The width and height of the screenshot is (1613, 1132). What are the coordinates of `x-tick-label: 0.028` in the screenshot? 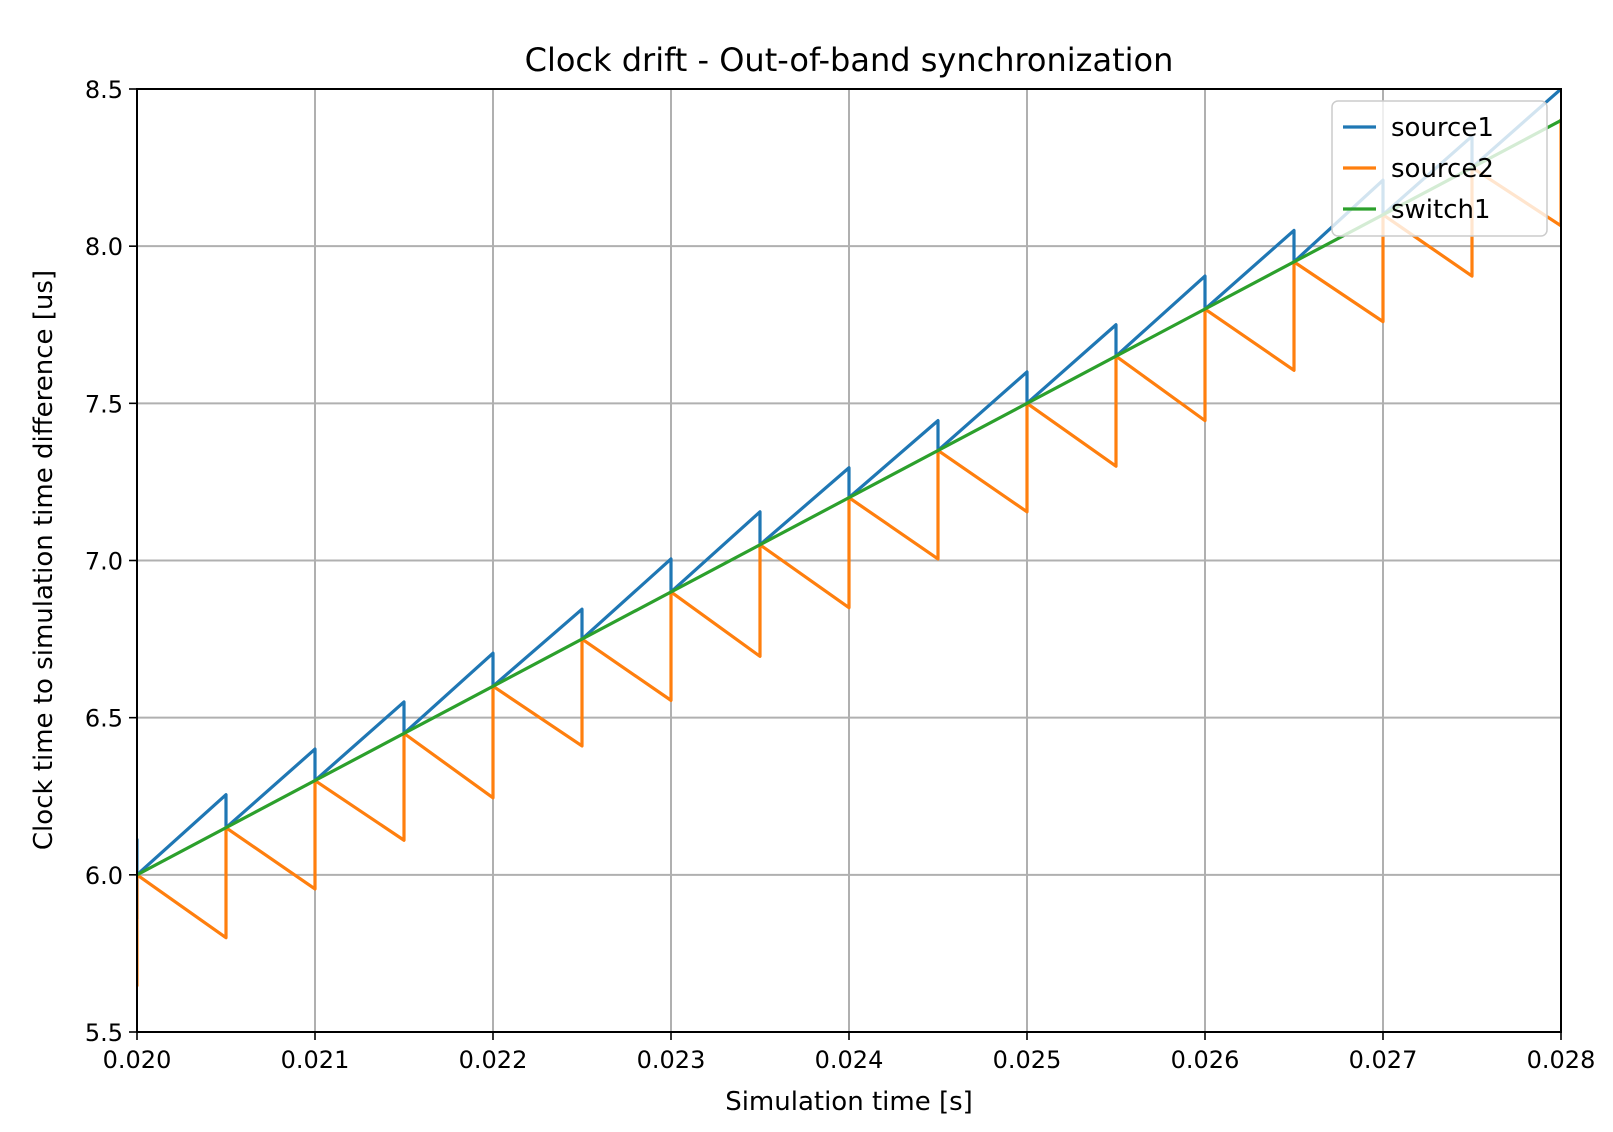 It's located at (1561, 1060).